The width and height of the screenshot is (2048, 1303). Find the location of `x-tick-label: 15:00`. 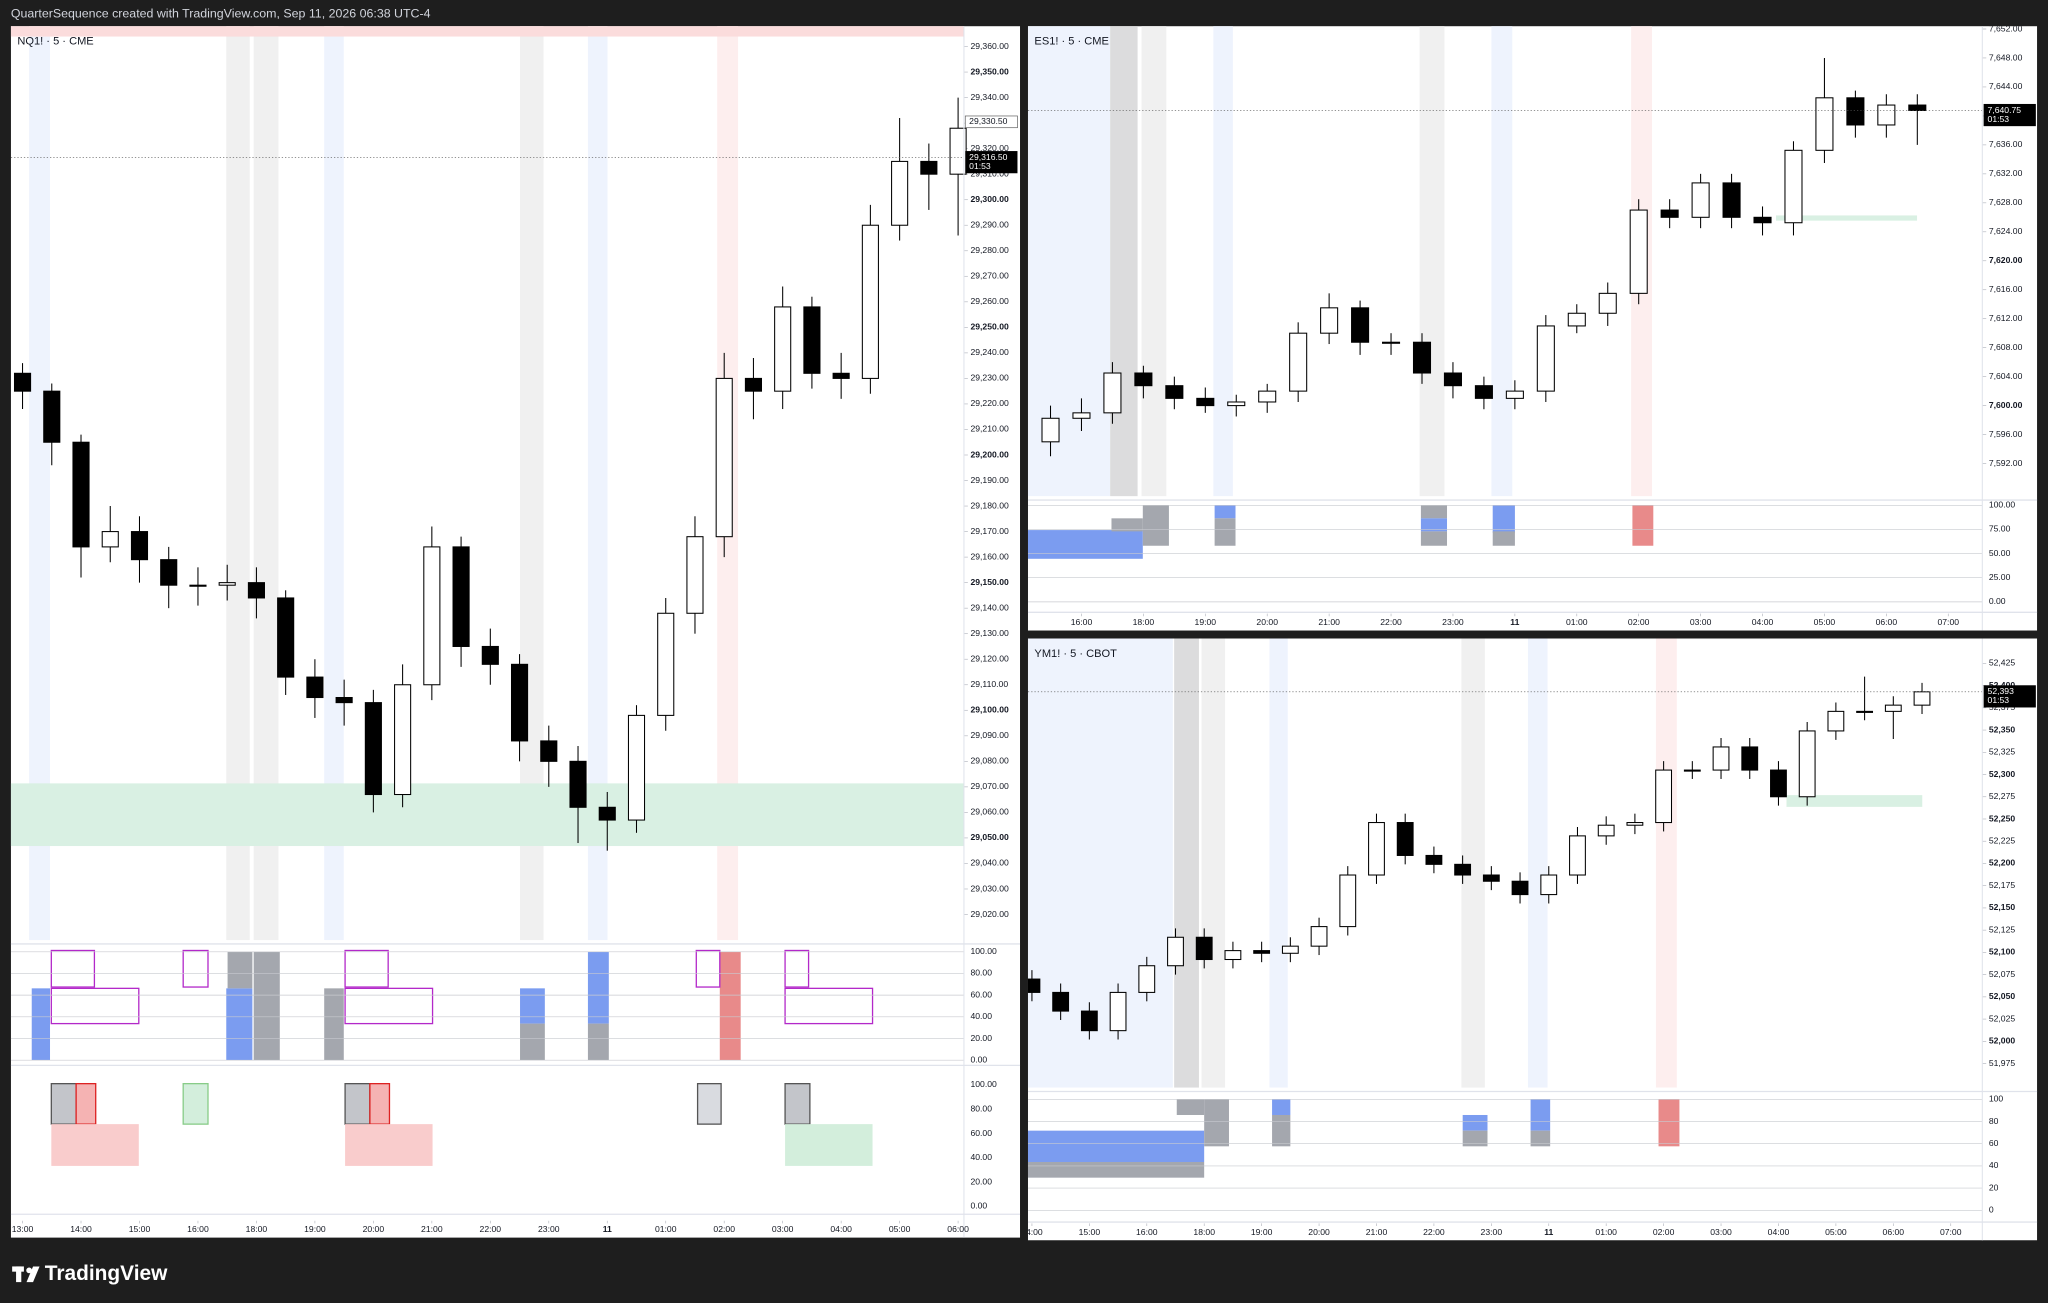

x-tick-label: 15:00 is located at coordinates (1090, 1232).